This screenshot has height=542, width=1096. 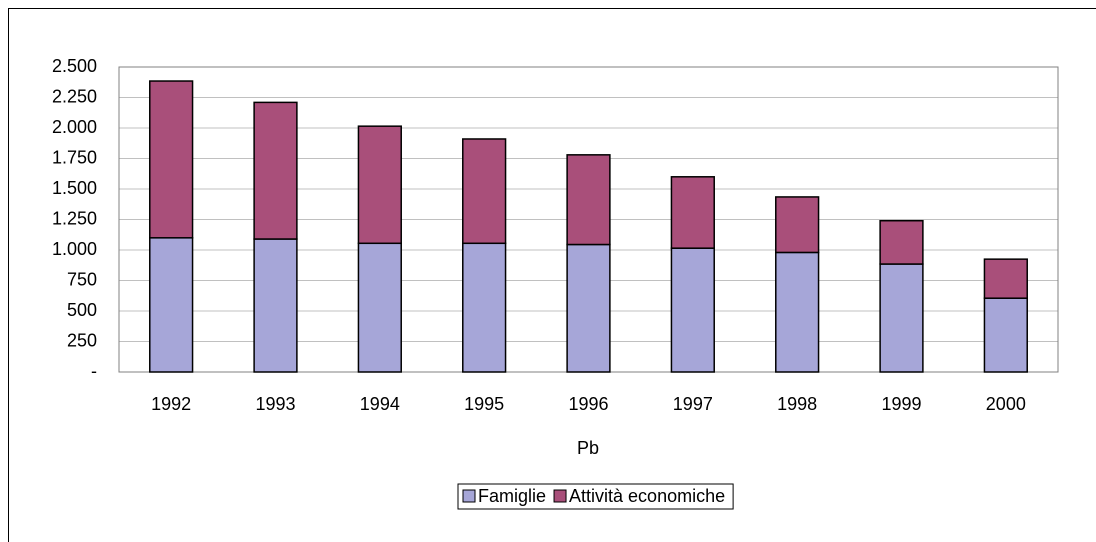 I want to click on y-tick-label: 1.500, so click(x=74, y=188).